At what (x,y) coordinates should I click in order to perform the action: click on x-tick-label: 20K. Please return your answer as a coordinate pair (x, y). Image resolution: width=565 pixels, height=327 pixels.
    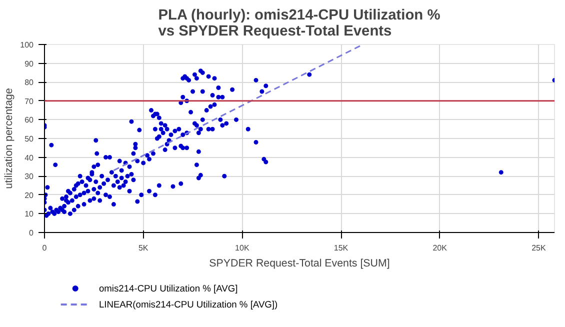
    Looking at the image, I should click on (440, 248).